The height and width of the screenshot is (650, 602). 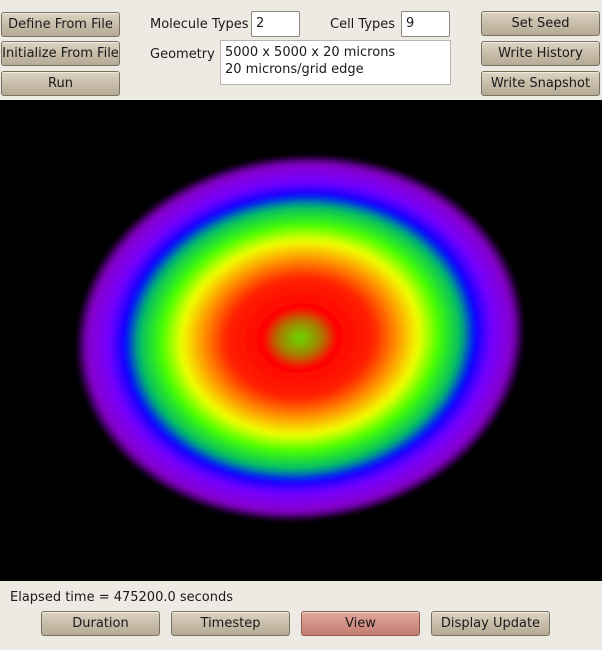 I want to click on run-button: Run, so click(x=60, y=83).